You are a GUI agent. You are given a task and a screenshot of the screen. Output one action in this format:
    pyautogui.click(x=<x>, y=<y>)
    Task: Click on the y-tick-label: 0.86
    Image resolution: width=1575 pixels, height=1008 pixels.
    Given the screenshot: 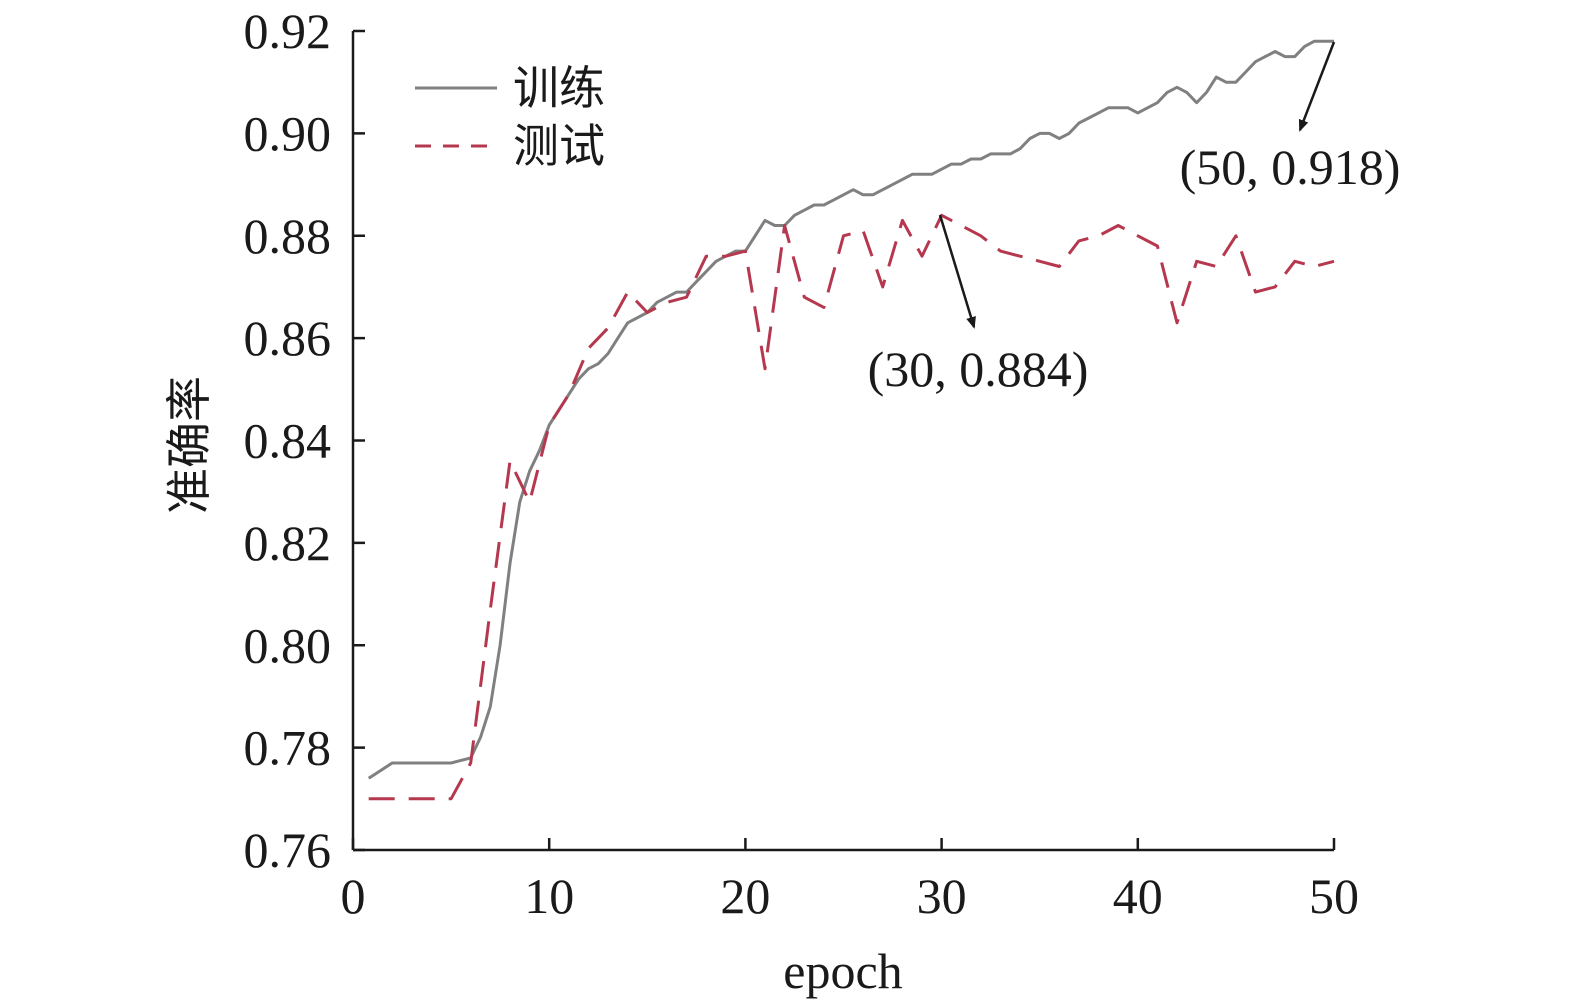 What is the action you would take?
    pyautogui.click(x=288, y=338)
    